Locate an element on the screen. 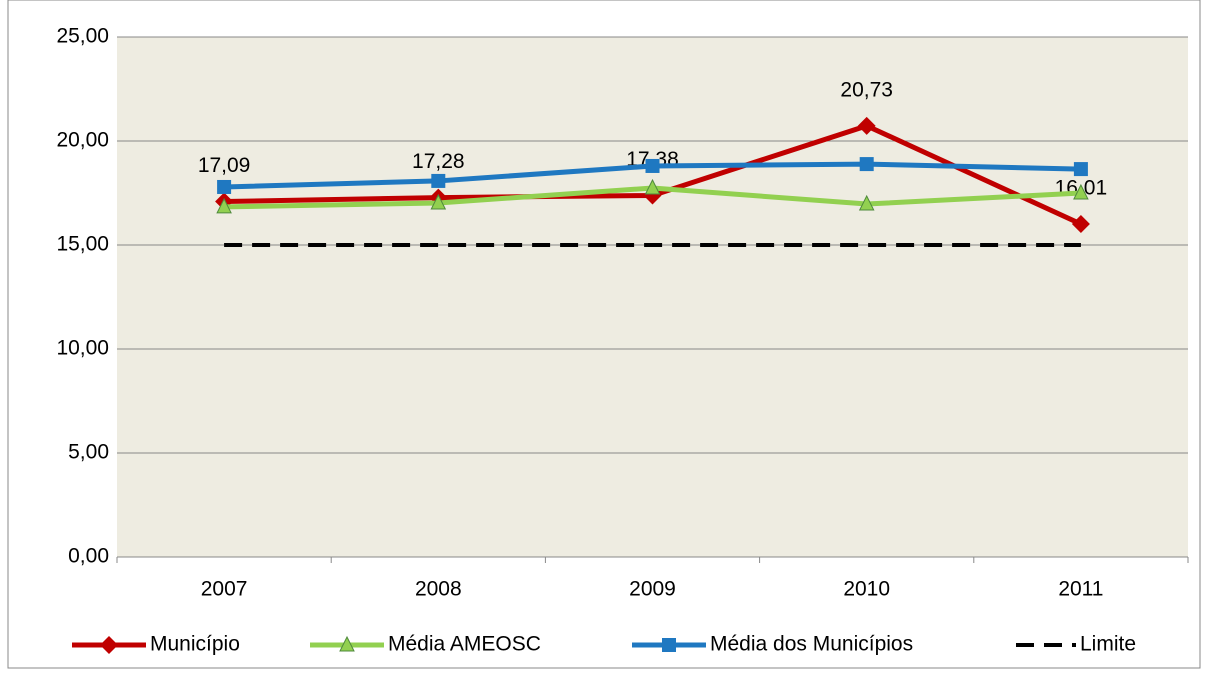 The width and height of the screenshot is (1208, 675). y-tick-label: 25,00 is located at coordinates (82, 36).